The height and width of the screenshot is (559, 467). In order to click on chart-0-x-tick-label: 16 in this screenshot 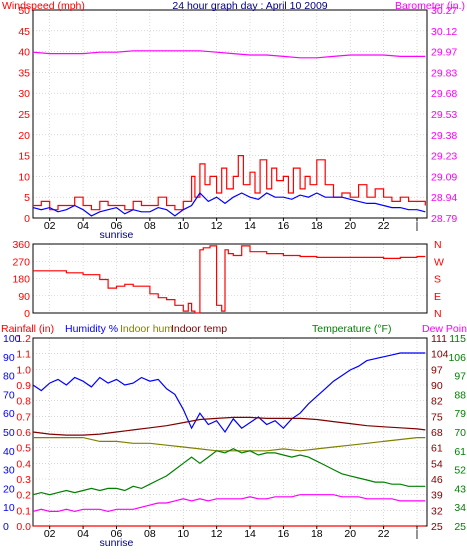, I will do `click(284, 226)`.